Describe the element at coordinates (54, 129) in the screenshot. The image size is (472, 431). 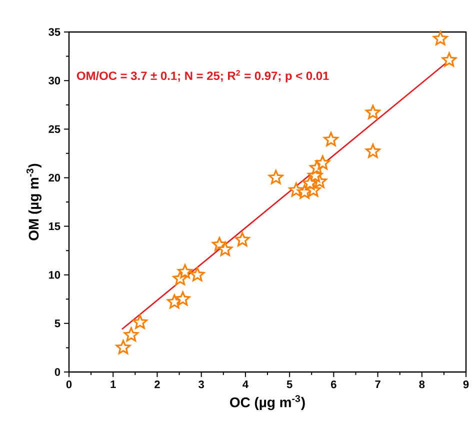
I see `y-tick-label: 25` at that location.